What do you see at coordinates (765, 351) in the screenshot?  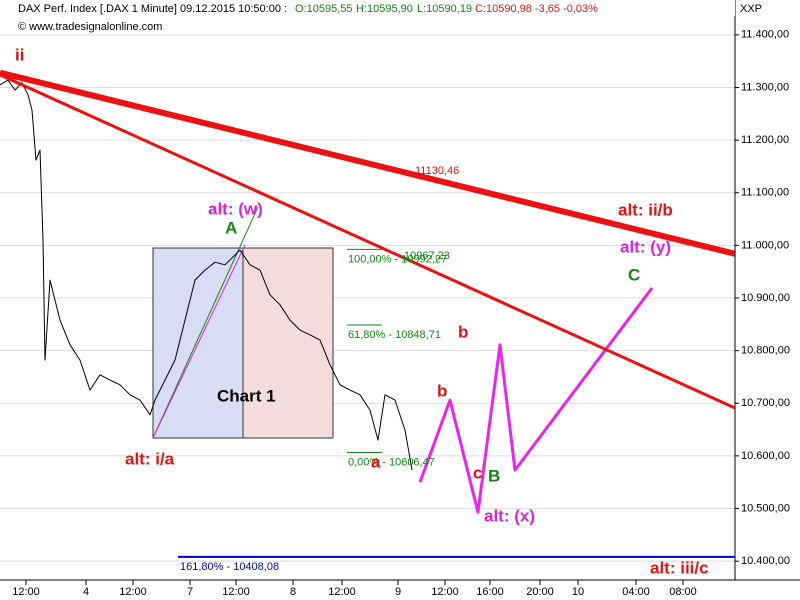 I see `y-tick-label: 10.800,00` at bounding box center [765, 351].